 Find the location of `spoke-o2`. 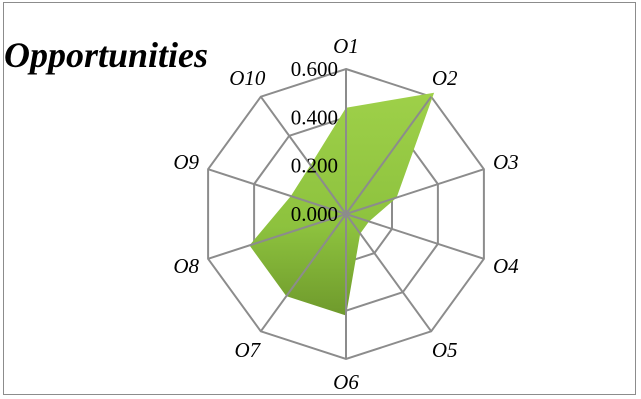

spoke-o2 is located at coordinates (389, 155).